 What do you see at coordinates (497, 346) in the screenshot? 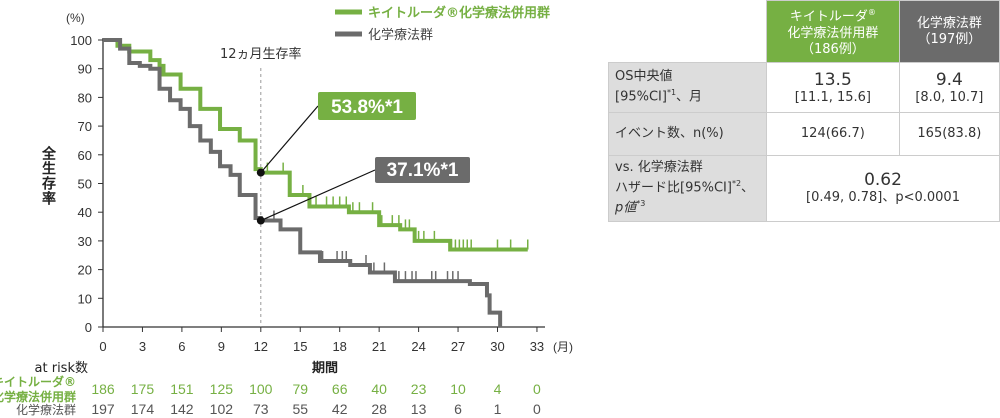
I see `x-tick-label: 30` at bounding box center [497, 346].